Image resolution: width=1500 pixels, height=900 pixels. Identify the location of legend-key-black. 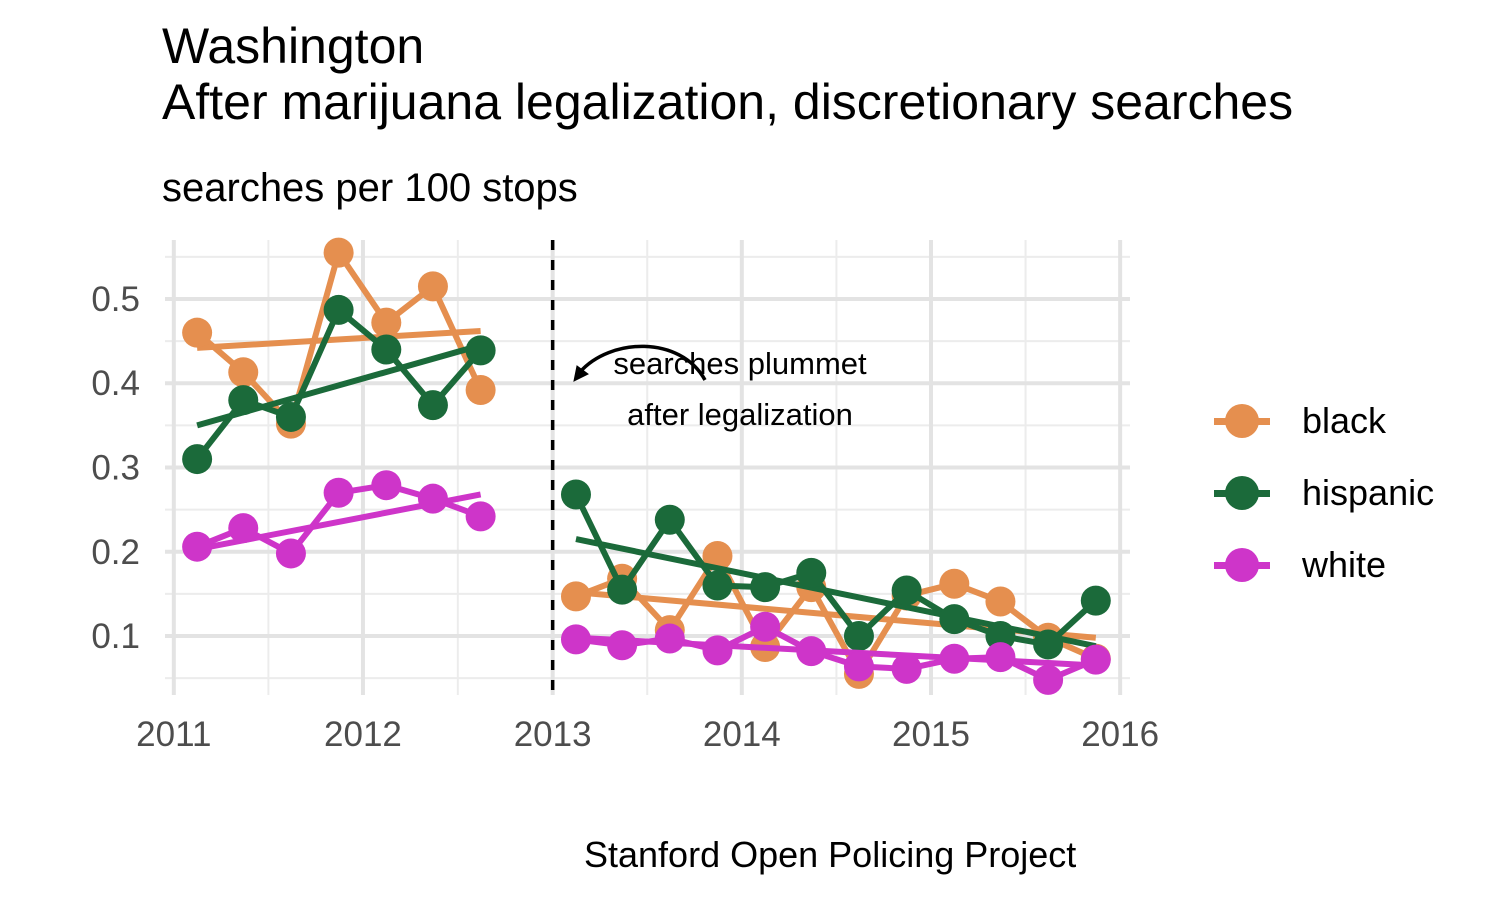
(1242, 421).